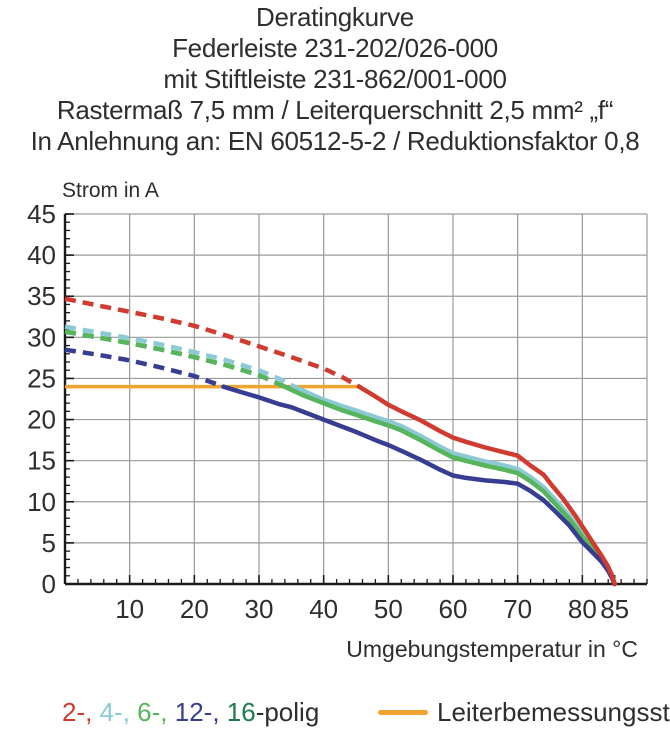 This screenshot has height=752, width=670. Describe the element at coordinates (259, 609) in the screenshot. I see `x-tick-label: 30` at that location.